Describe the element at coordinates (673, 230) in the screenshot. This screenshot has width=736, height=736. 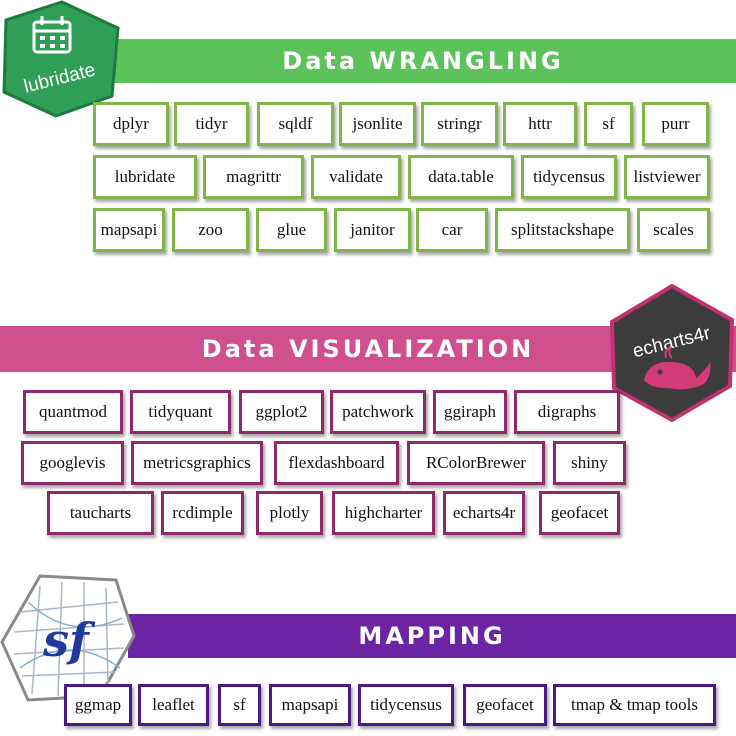
I see `package-box: scales` at that location.